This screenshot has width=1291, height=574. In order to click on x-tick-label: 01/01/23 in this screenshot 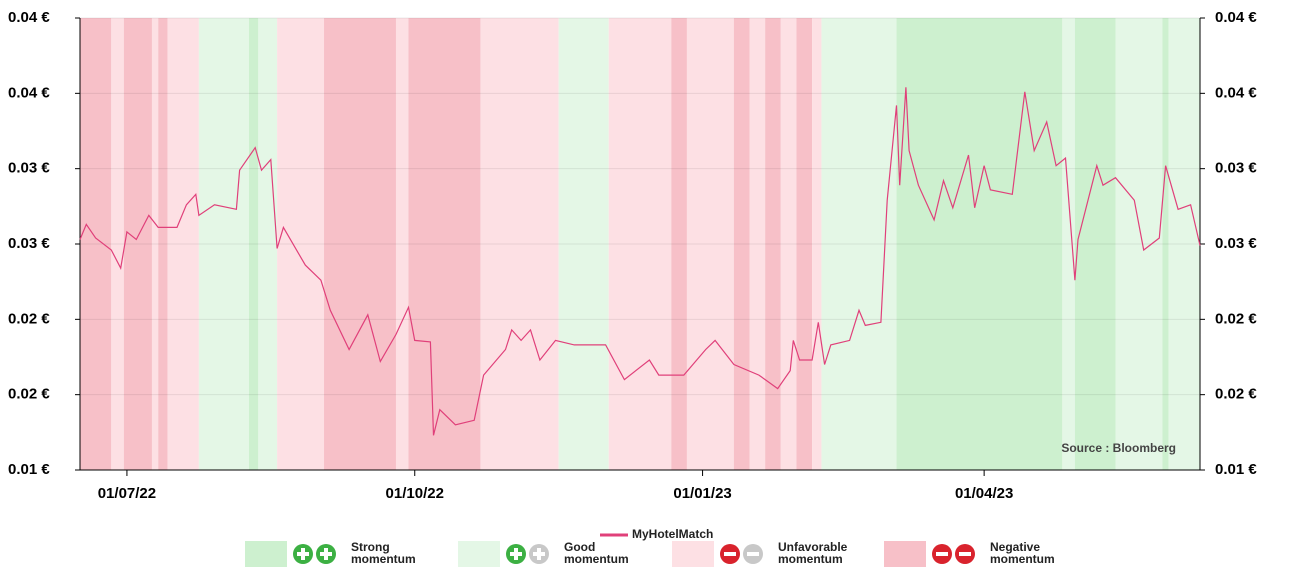, I will do `click(702, 493)`.